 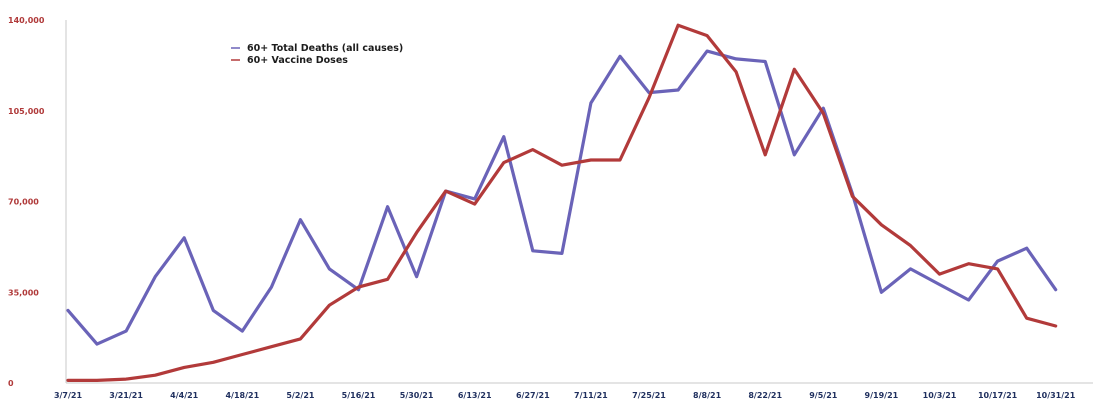 I want to click on x-tick-label: 5/30/21, so click(x=417, y=395).